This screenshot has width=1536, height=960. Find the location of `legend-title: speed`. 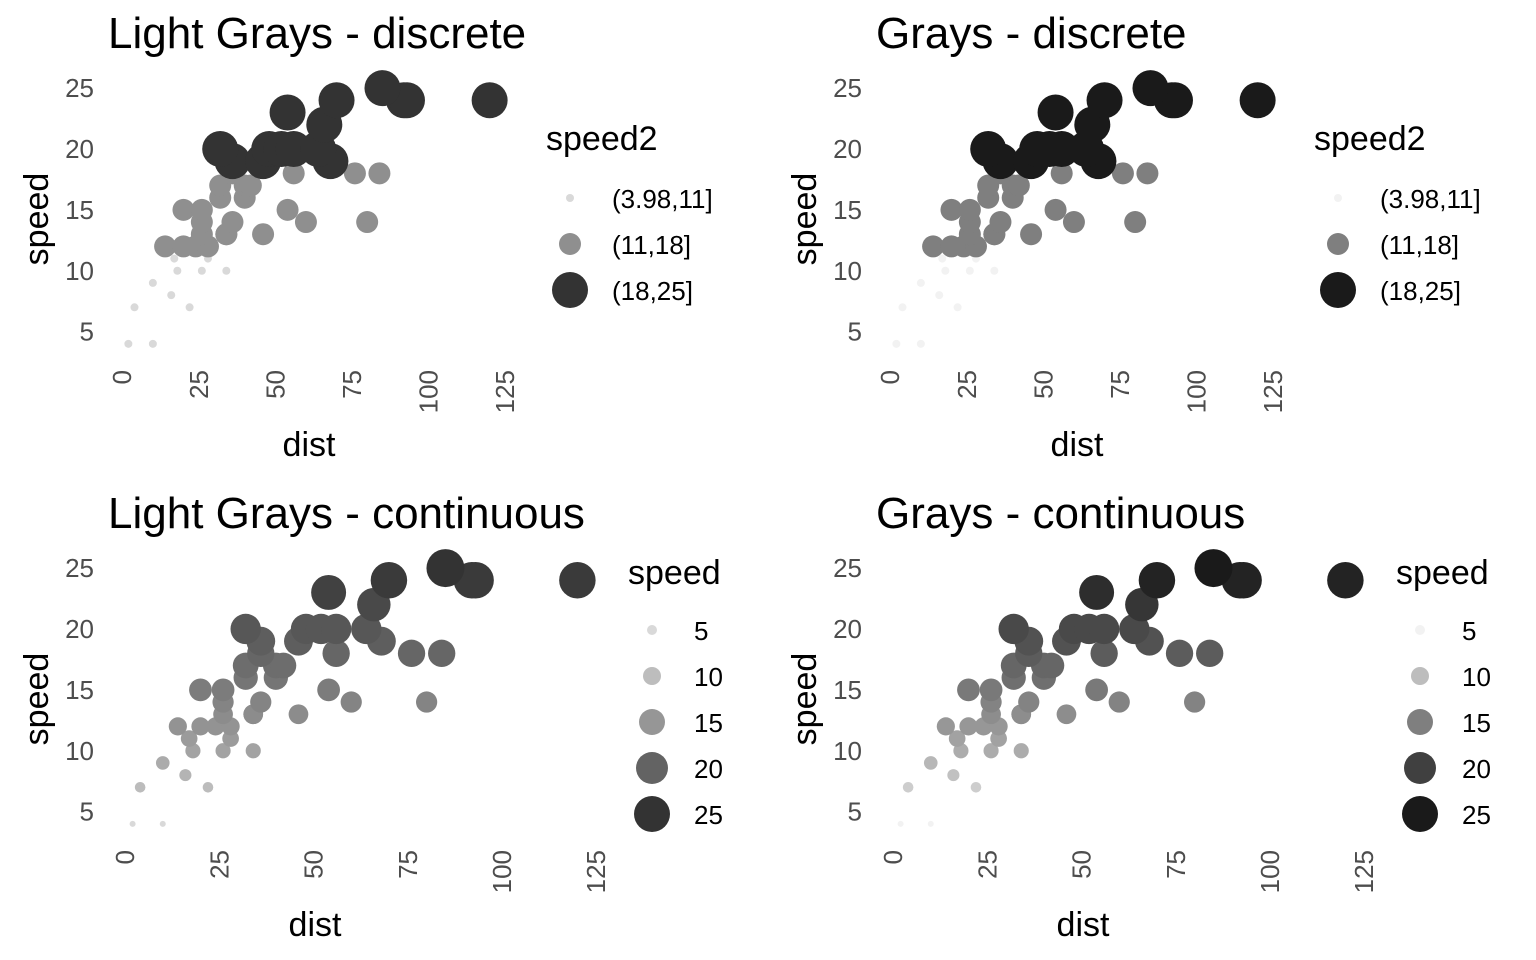

legend-title: speed is located at coordinates (674, 573).